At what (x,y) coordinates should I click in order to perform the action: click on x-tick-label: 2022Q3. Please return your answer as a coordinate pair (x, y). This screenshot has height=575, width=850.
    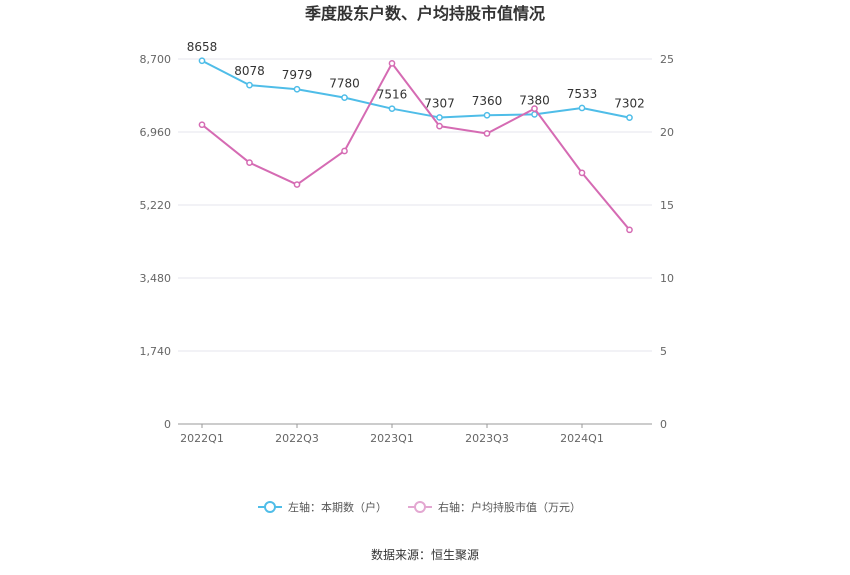
    Looking at the image, I should click on (297, 438).